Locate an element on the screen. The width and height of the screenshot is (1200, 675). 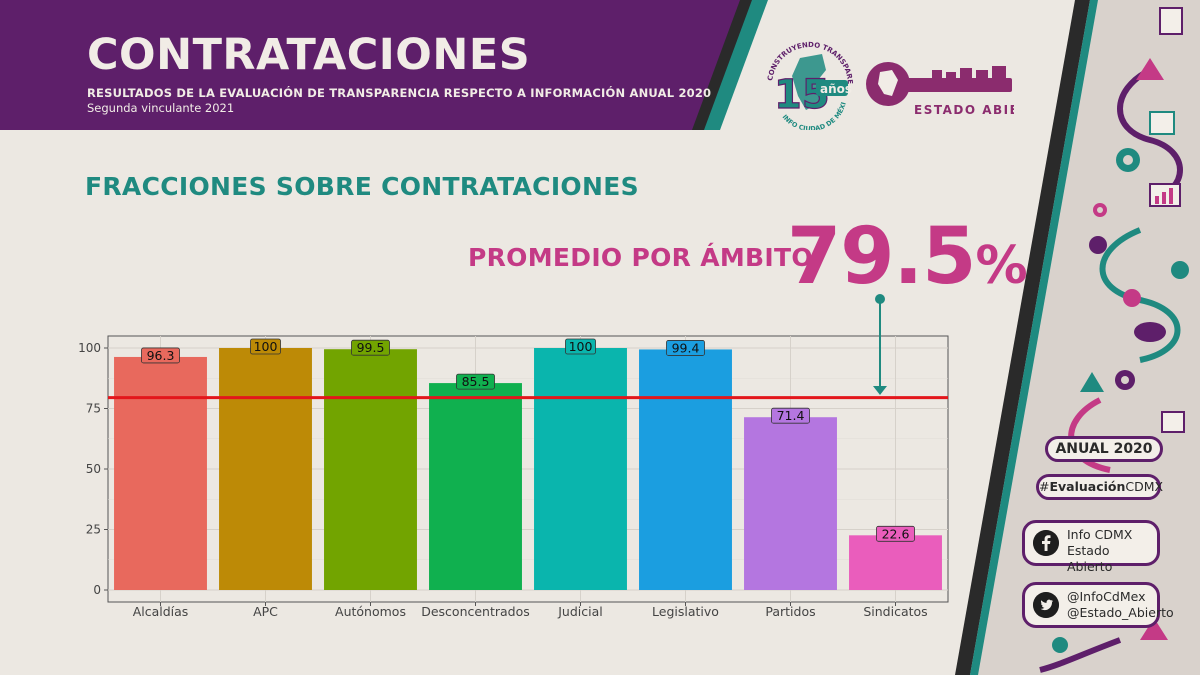
average-pointer is located at coordinates (880, 344).